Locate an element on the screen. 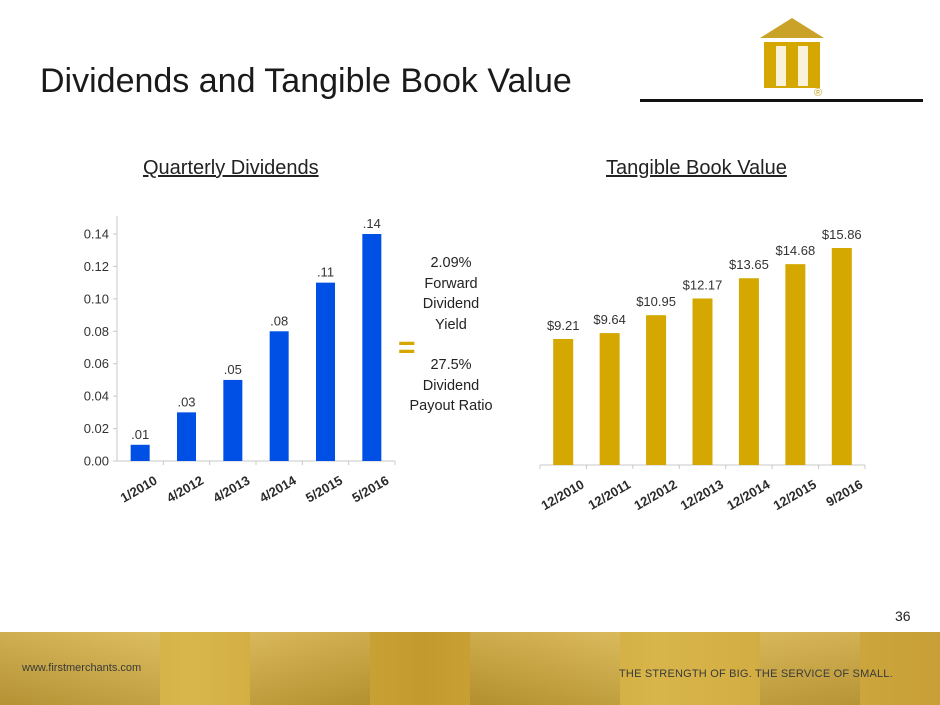 The height and width of the screenshot is (705, 940). yield-label-forward: Forward is located at coordinates (451, 283).